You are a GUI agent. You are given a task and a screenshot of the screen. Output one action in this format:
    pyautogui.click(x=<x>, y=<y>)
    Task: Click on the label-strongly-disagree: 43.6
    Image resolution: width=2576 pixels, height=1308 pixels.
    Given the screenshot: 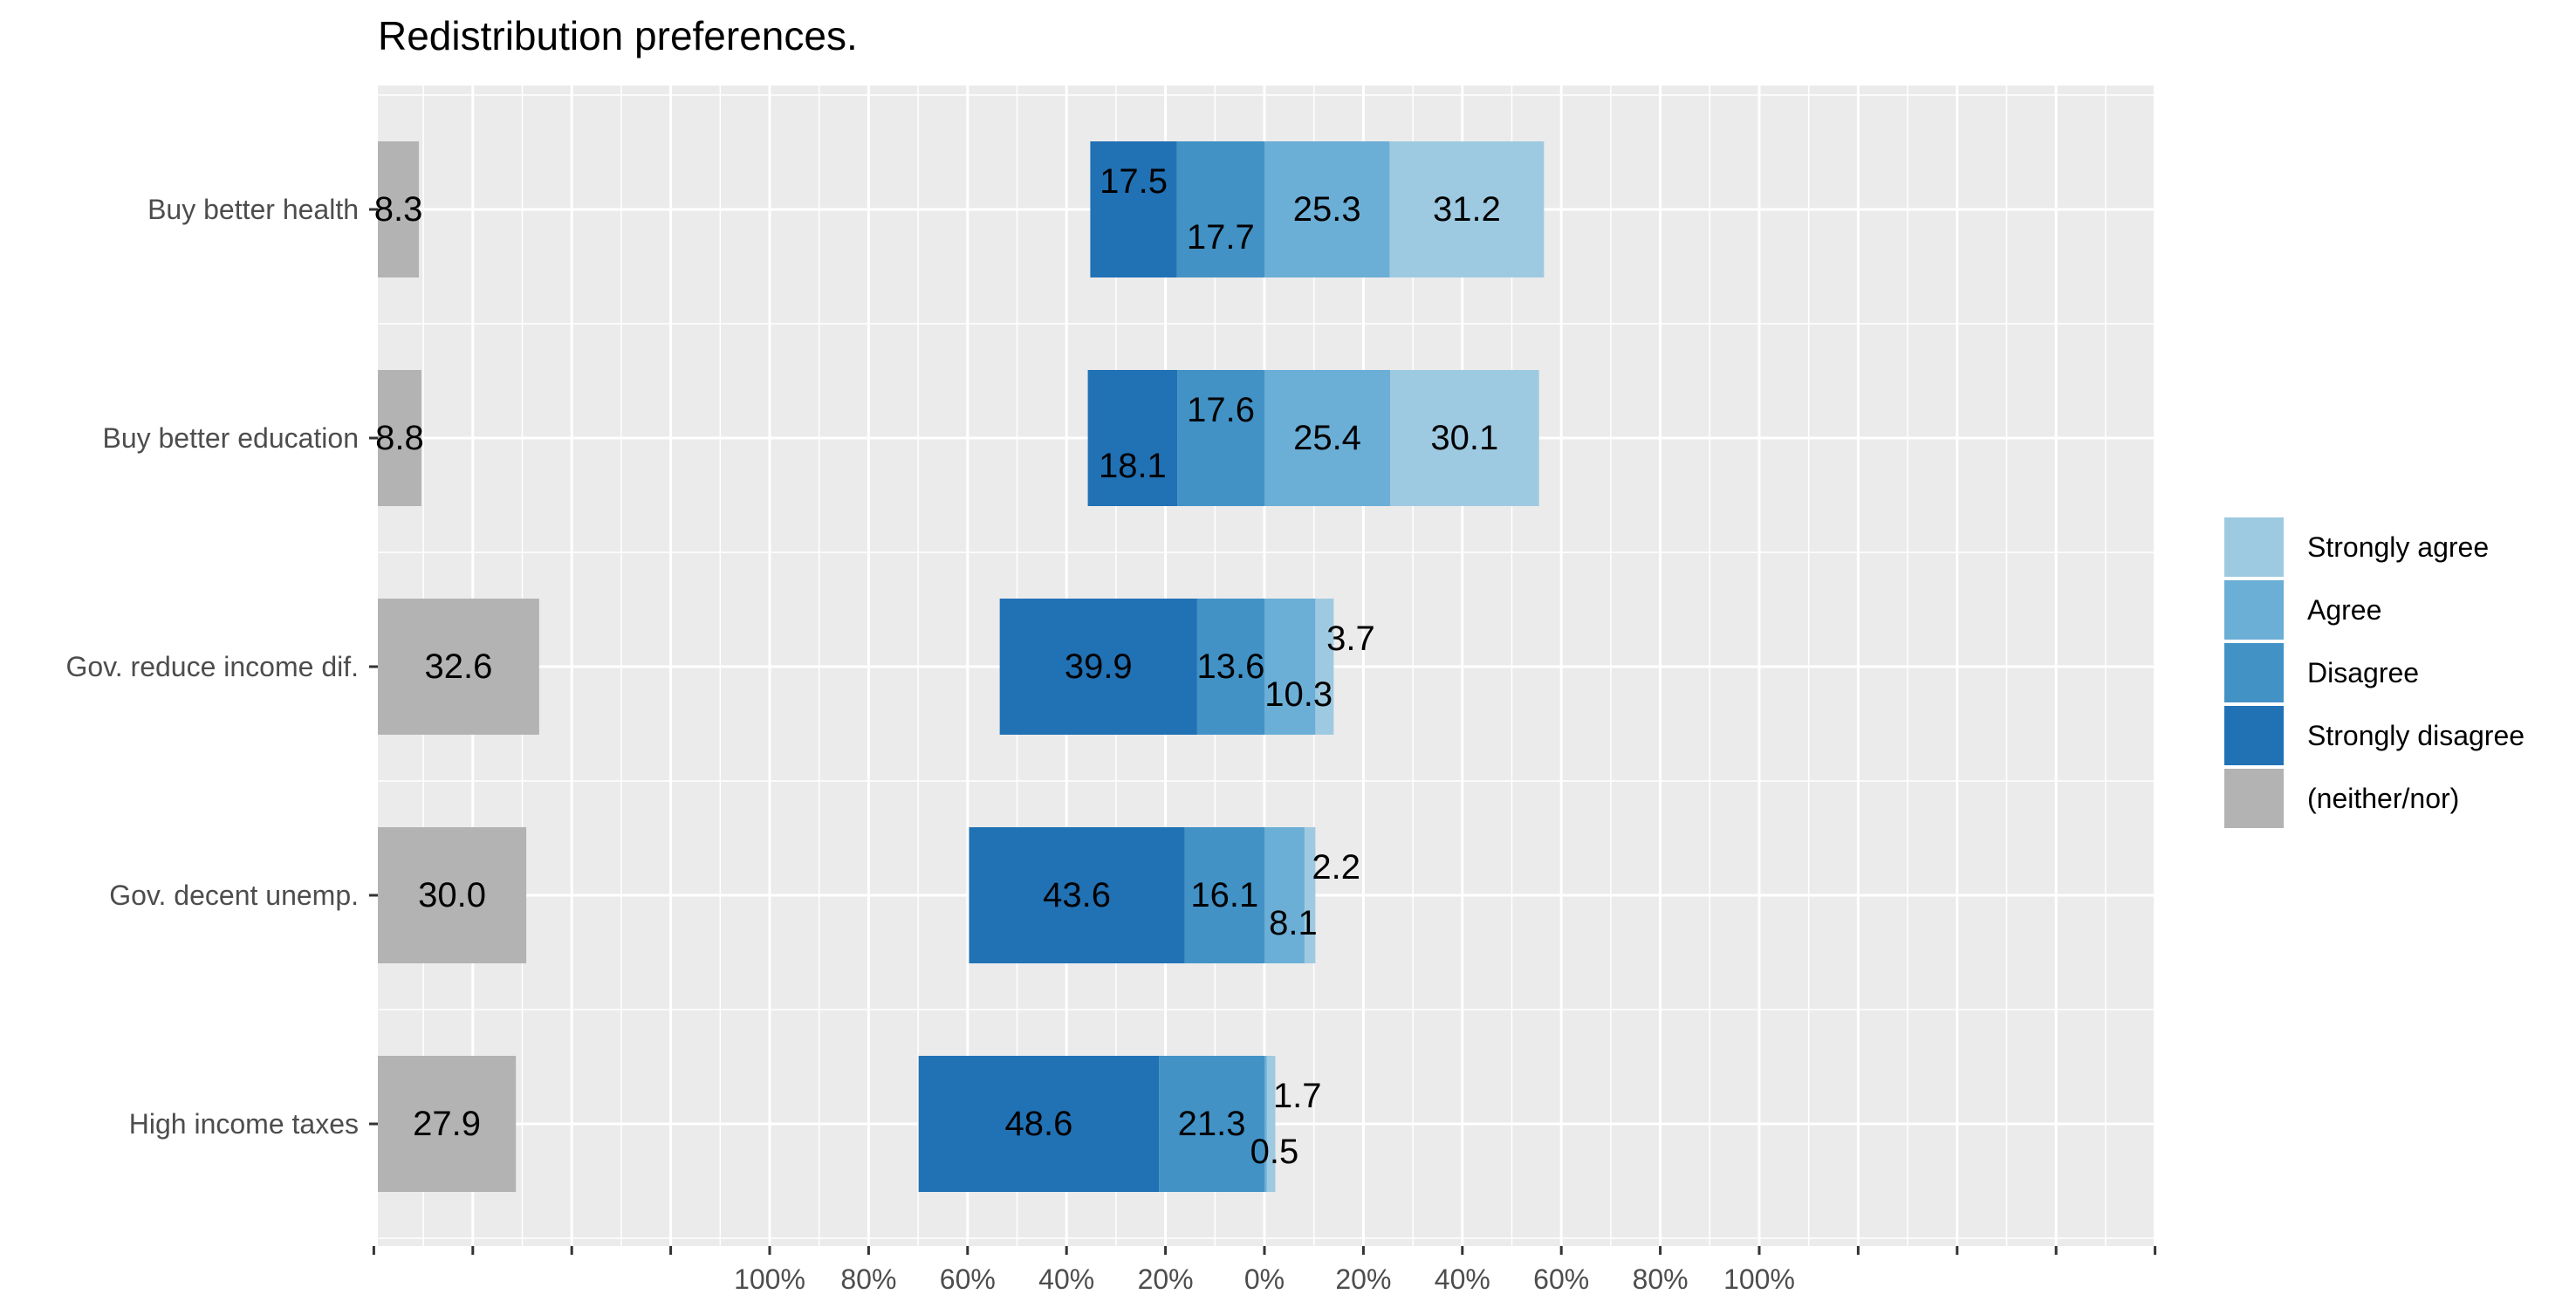 What is the action you would take?
    pyautogui.click(x=1077, y=895)
    